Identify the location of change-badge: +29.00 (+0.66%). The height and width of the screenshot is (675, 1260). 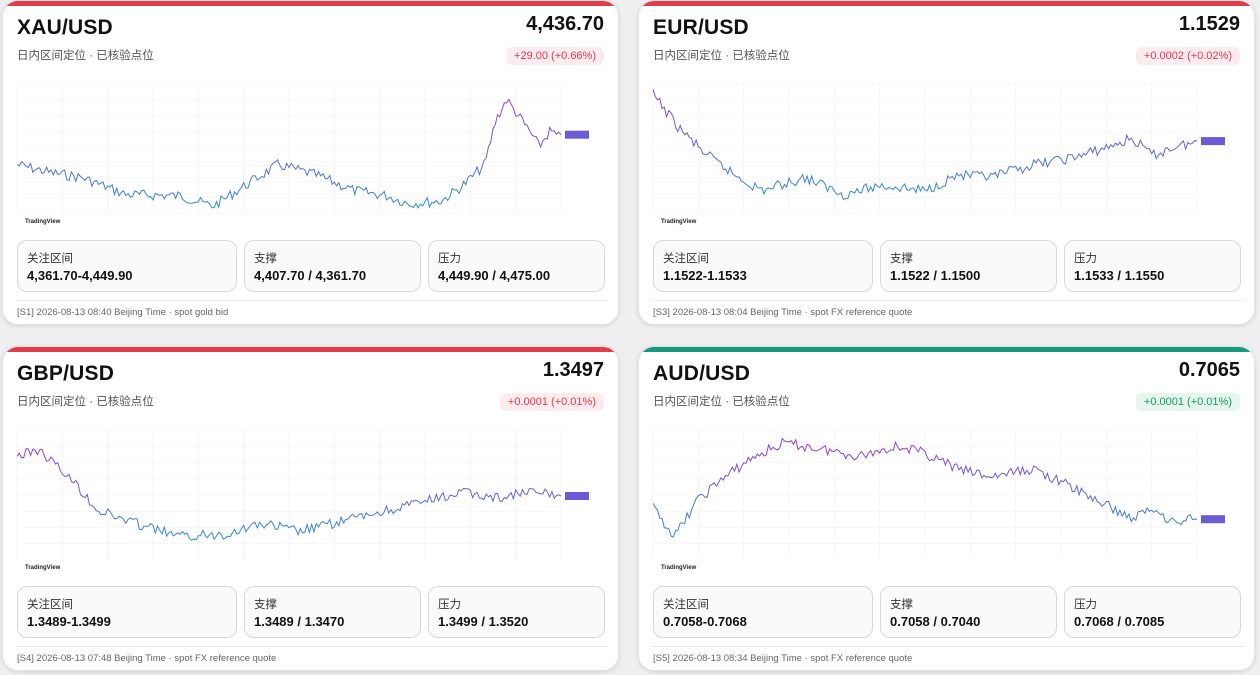
(555, 56).